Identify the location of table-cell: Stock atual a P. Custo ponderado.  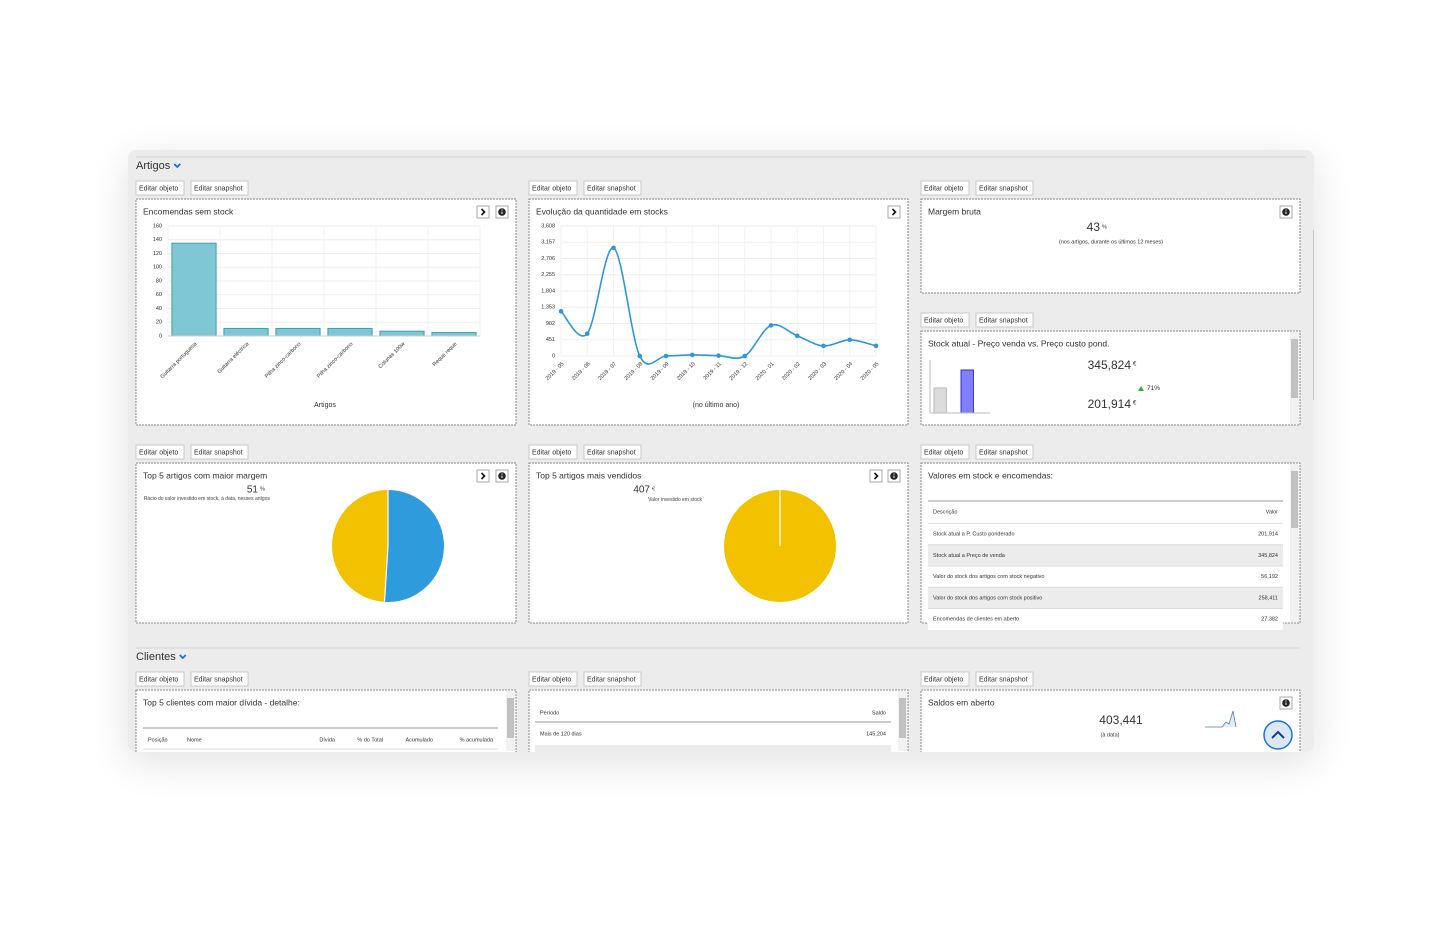
(974, 534).